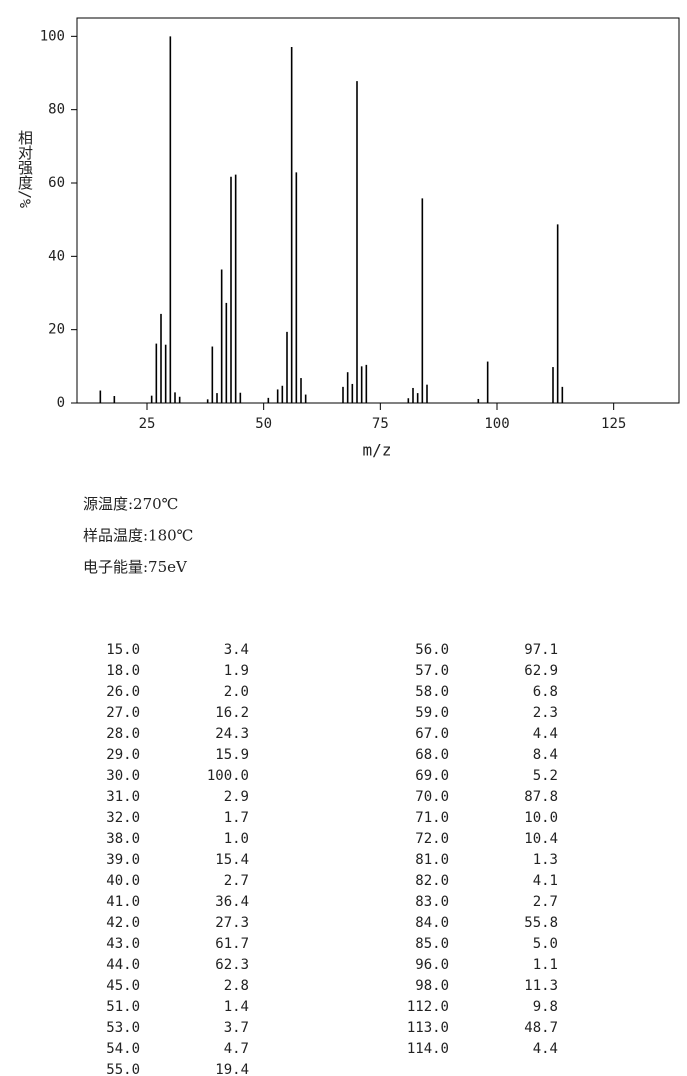  I want to click on mz-cell: 113.0, so click(428, 1028).